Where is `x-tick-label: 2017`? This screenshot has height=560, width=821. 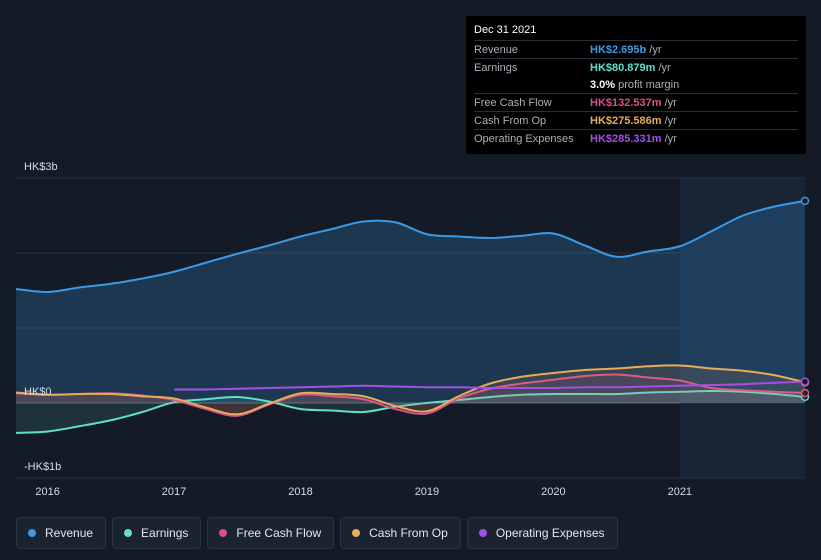 x-tick-label: 2017 is located at coordinates (174, 492).